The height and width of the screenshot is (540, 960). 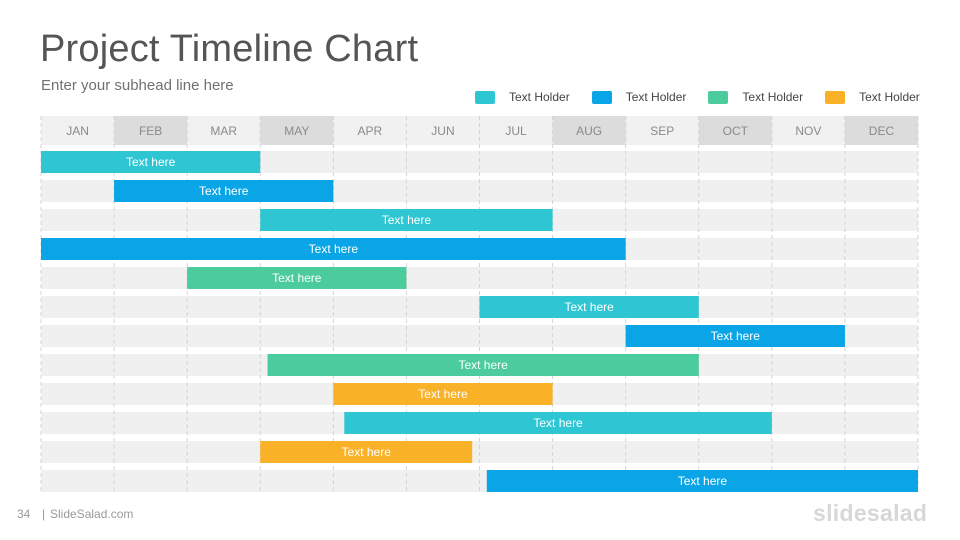 I want to click on month-label: FEB, so click(x=150, y=131).